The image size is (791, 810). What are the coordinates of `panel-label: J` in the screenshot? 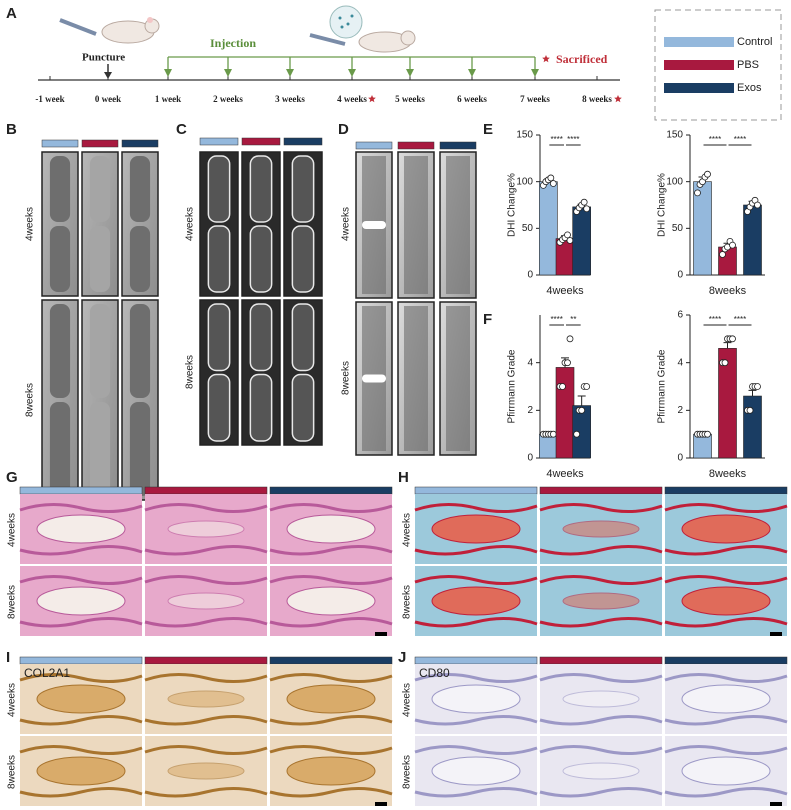 It's located at (402, 657).